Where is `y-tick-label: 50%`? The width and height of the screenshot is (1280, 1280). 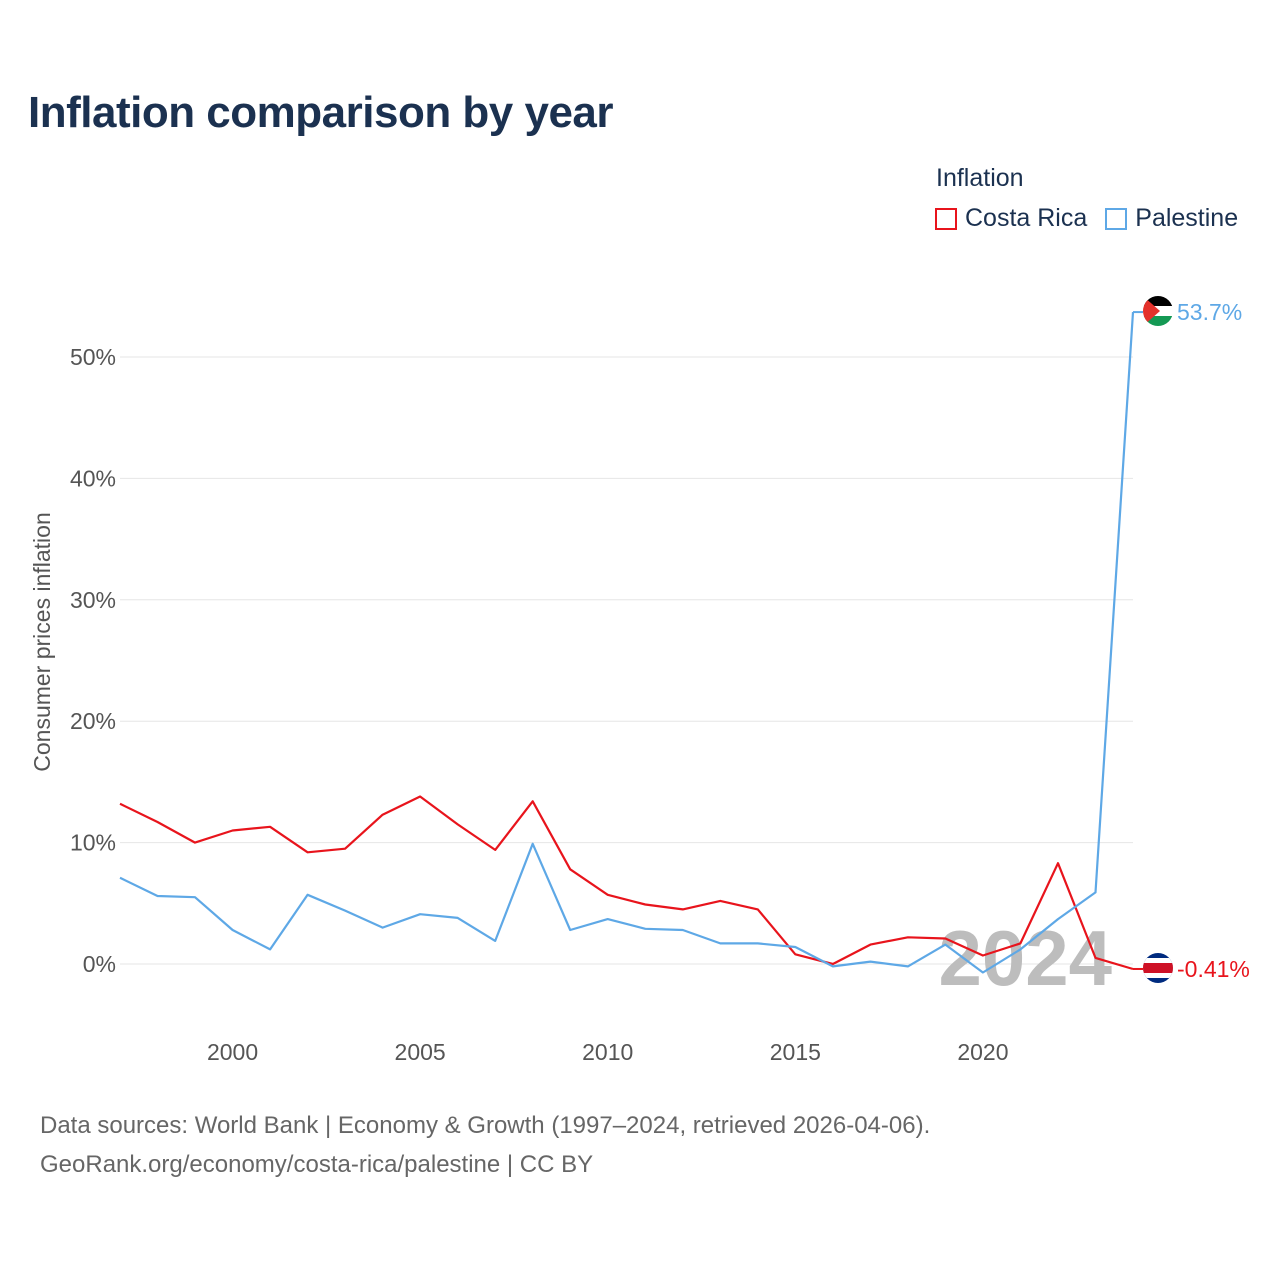 y-tick-label: 50% is located at coordinates (93, 357).